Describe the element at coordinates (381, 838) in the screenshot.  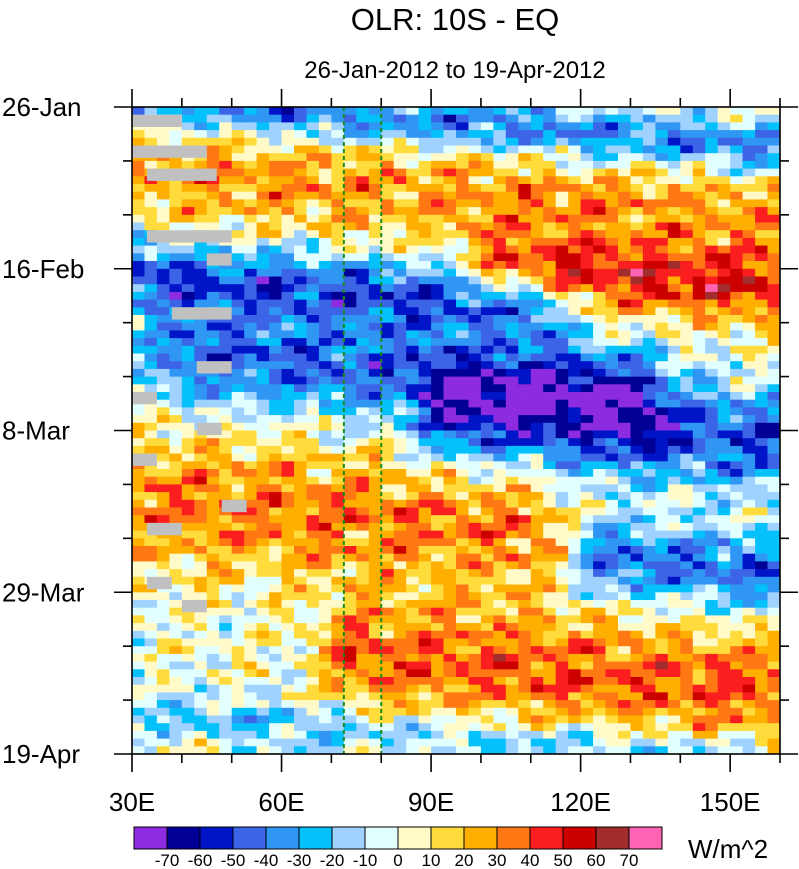
I see `colorbar-swatch` at that location.